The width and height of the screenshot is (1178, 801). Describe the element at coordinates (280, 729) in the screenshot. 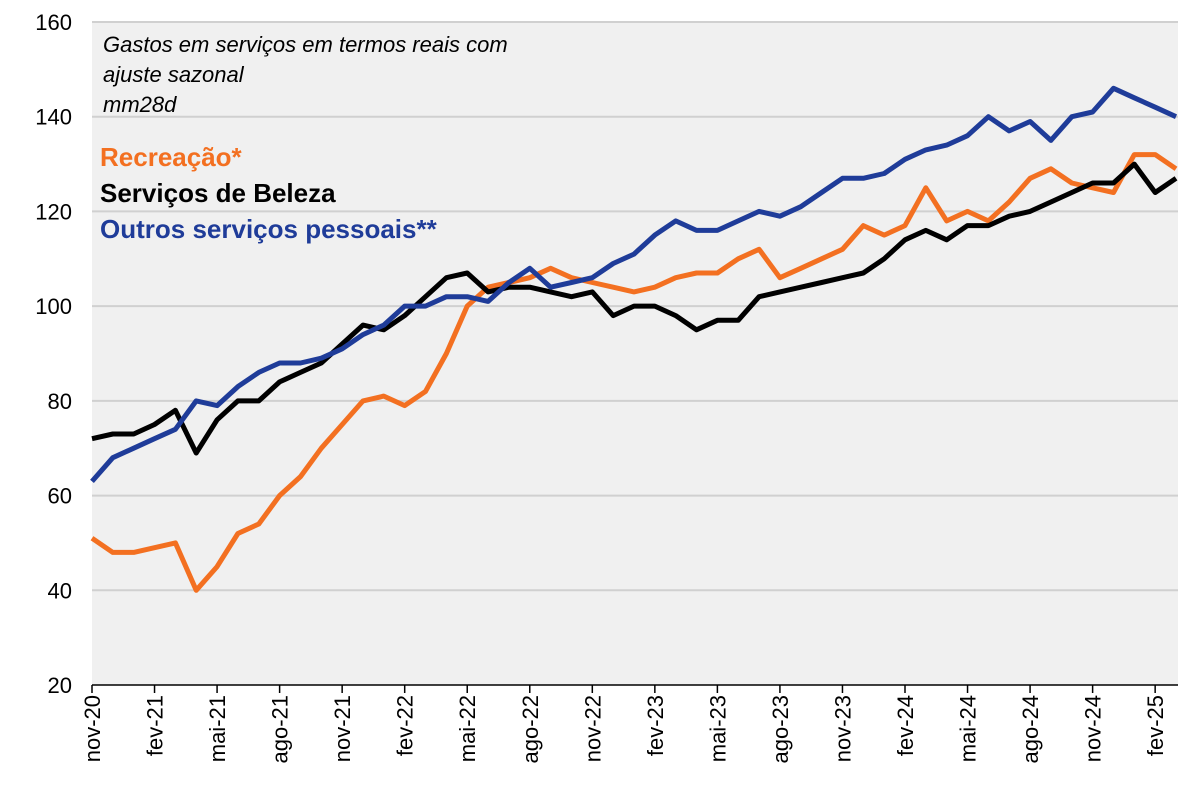

I see `x-tick-label: ago-21` at that location.